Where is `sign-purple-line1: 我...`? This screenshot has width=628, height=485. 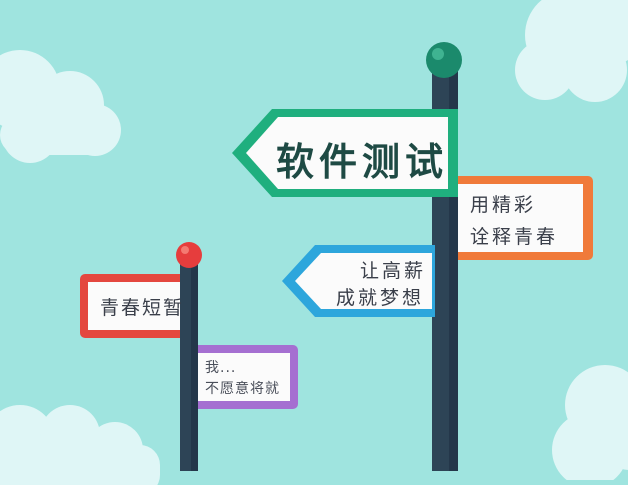
sign-purple-line1: 我... is located at coordinates (221, 368).